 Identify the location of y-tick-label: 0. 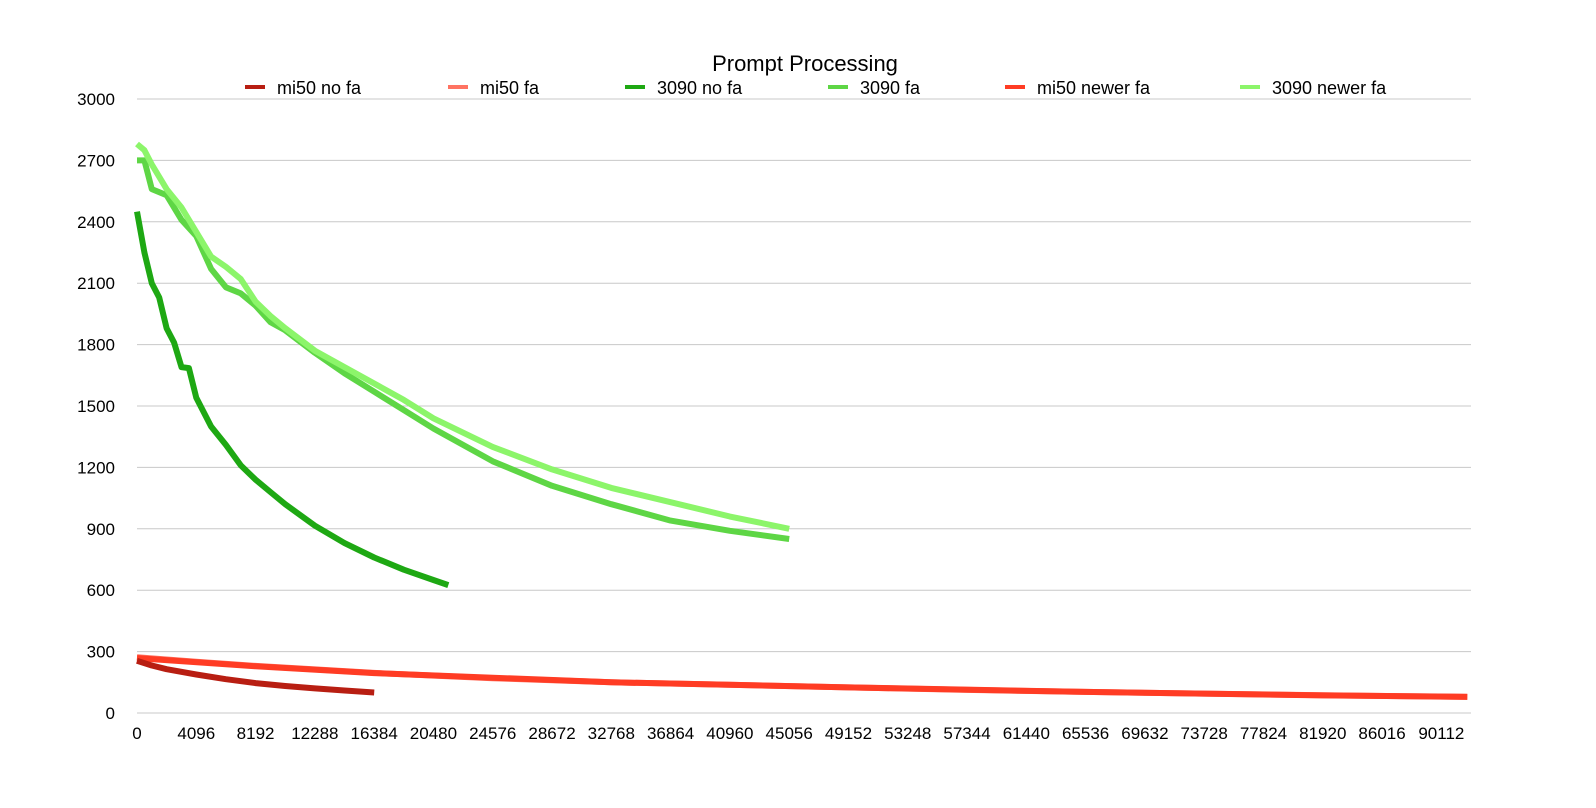
(110, 713).